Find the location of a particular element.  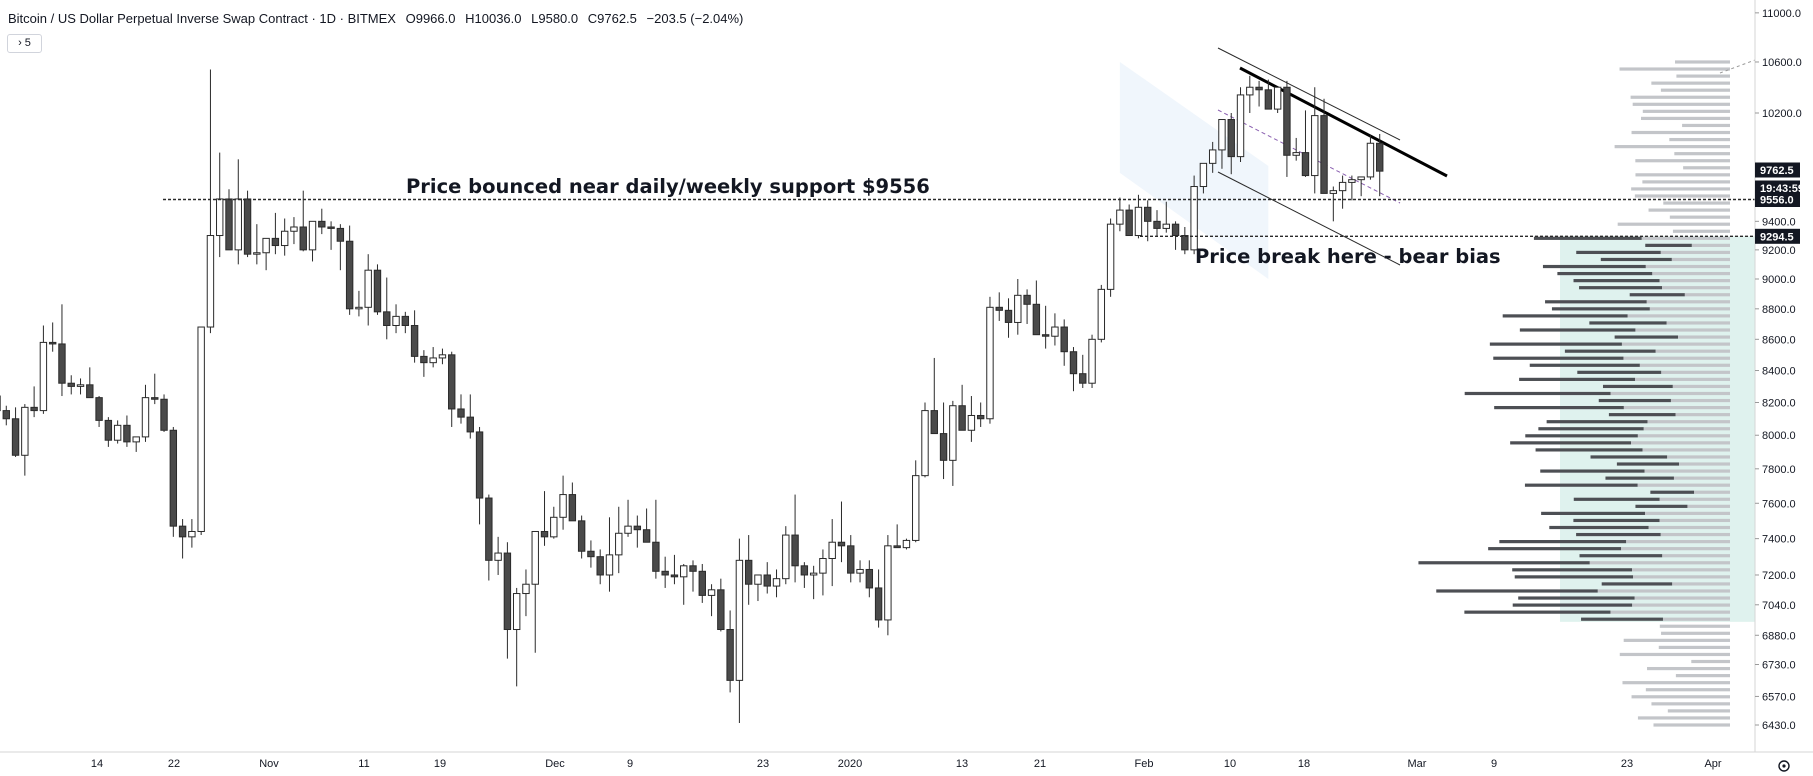

price-tick-label: 9000.0 is located at coordinates (1779, 280).